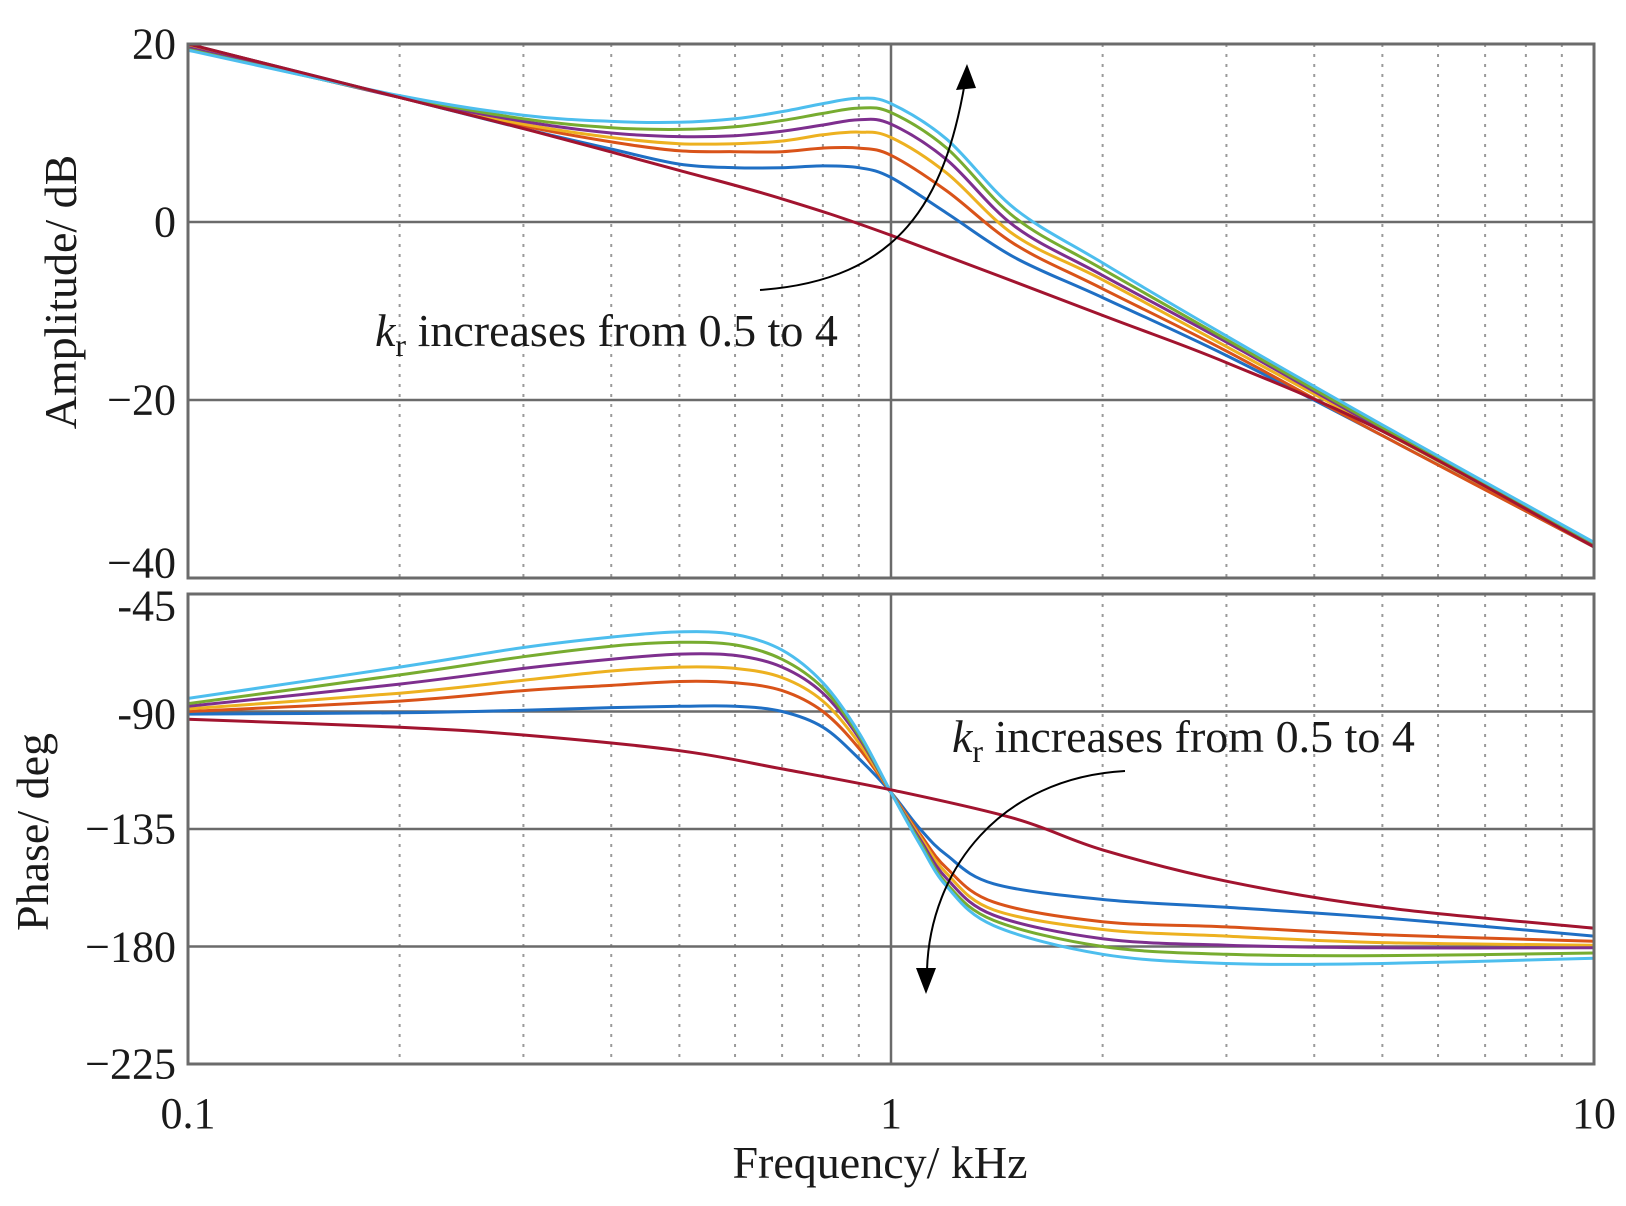 This screenshot has height=1206, width=1626. I want to click on xtick-0.1: 0.1, so click(188, 1113).